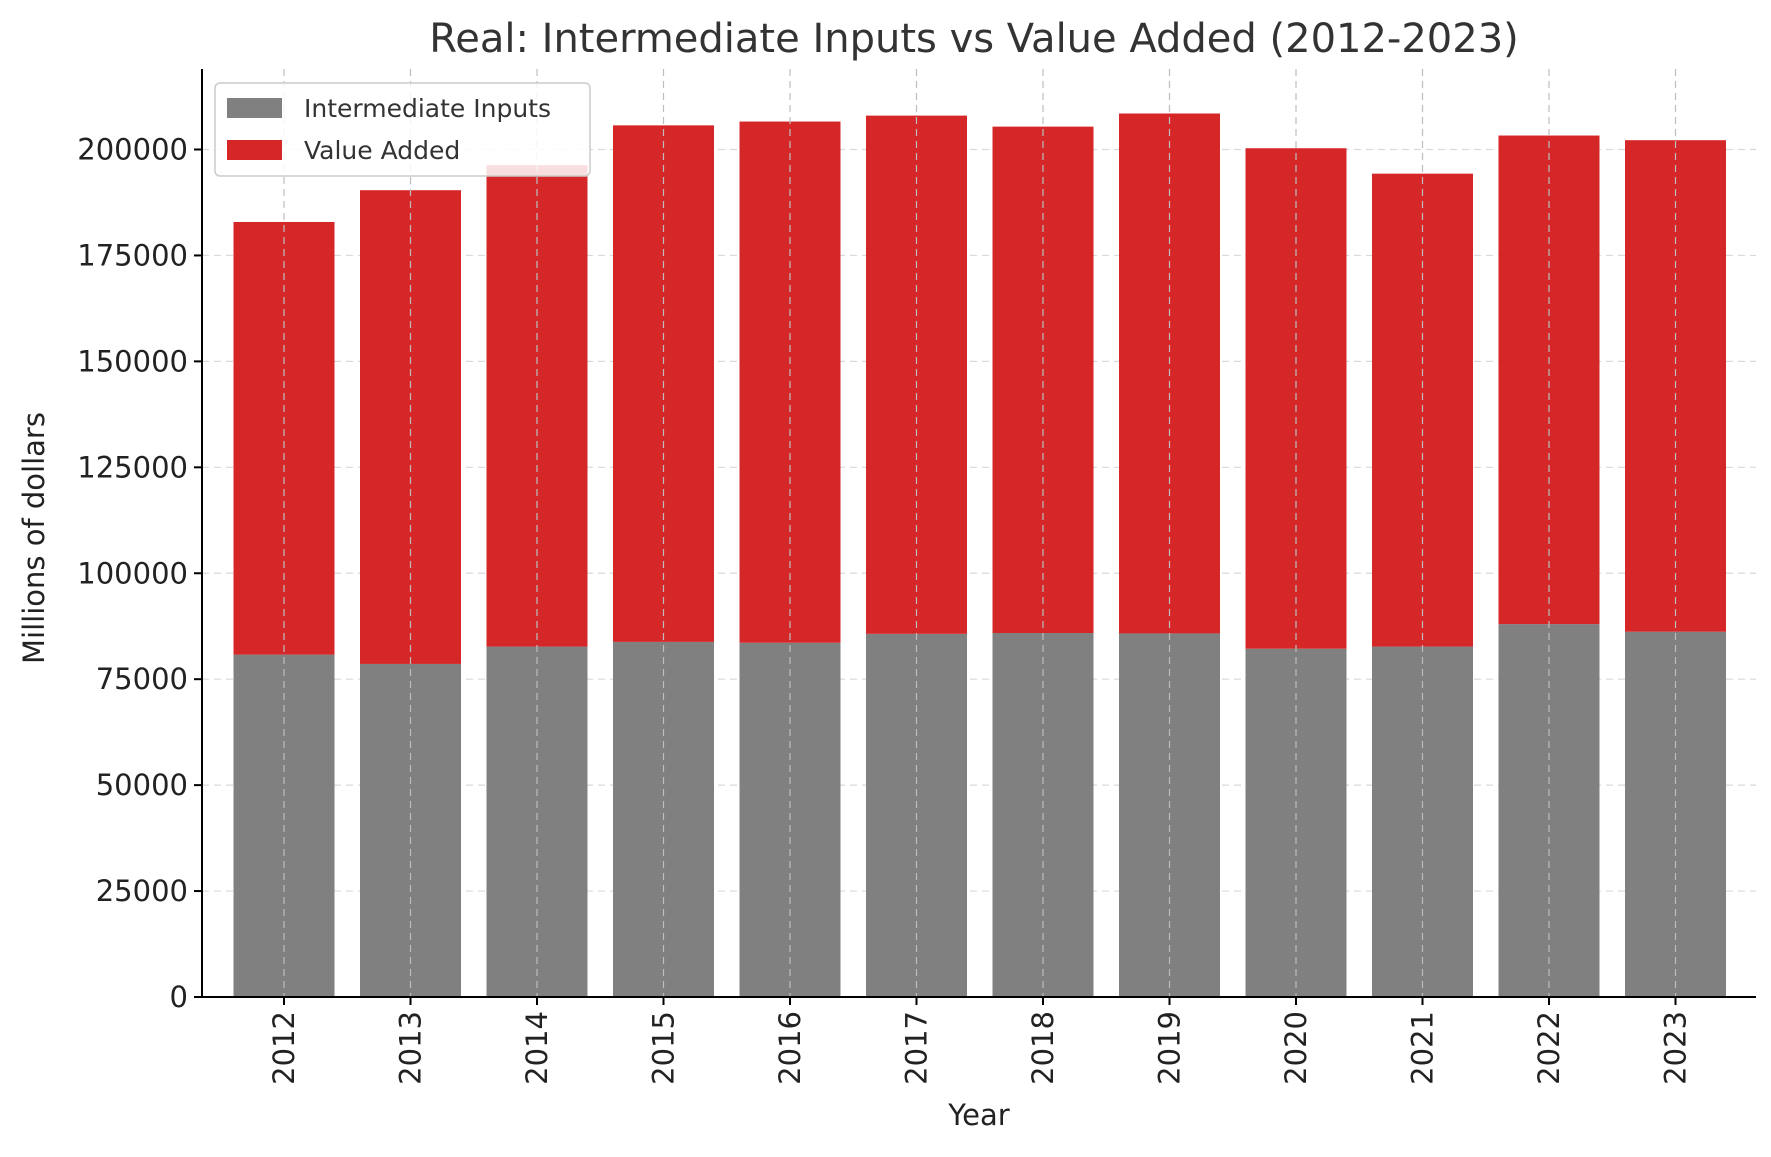  Describe the element at coordinates (132, 150) in the screenshot. I see `y-tick-label: 200000` at that location.